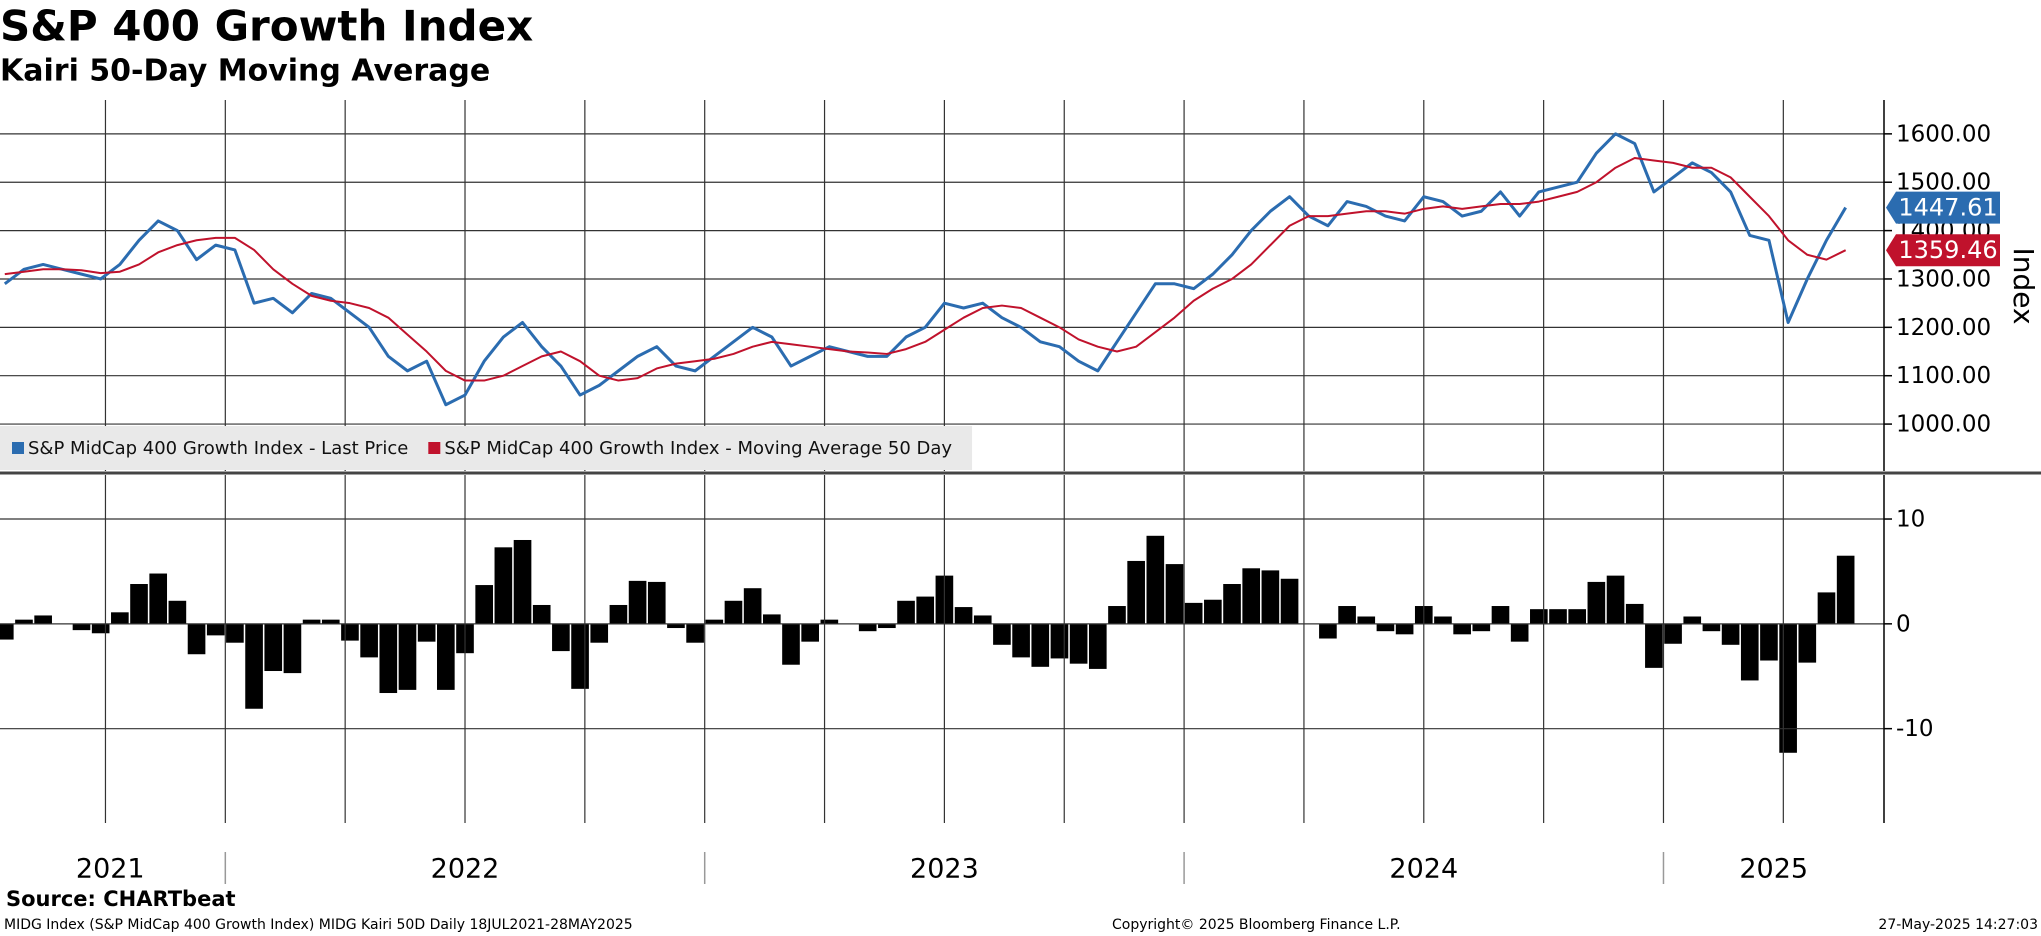 The width and height of the screenshot is (2041, 936). I want to click on y-tick-label: 1200.00, so click(1943, 328).